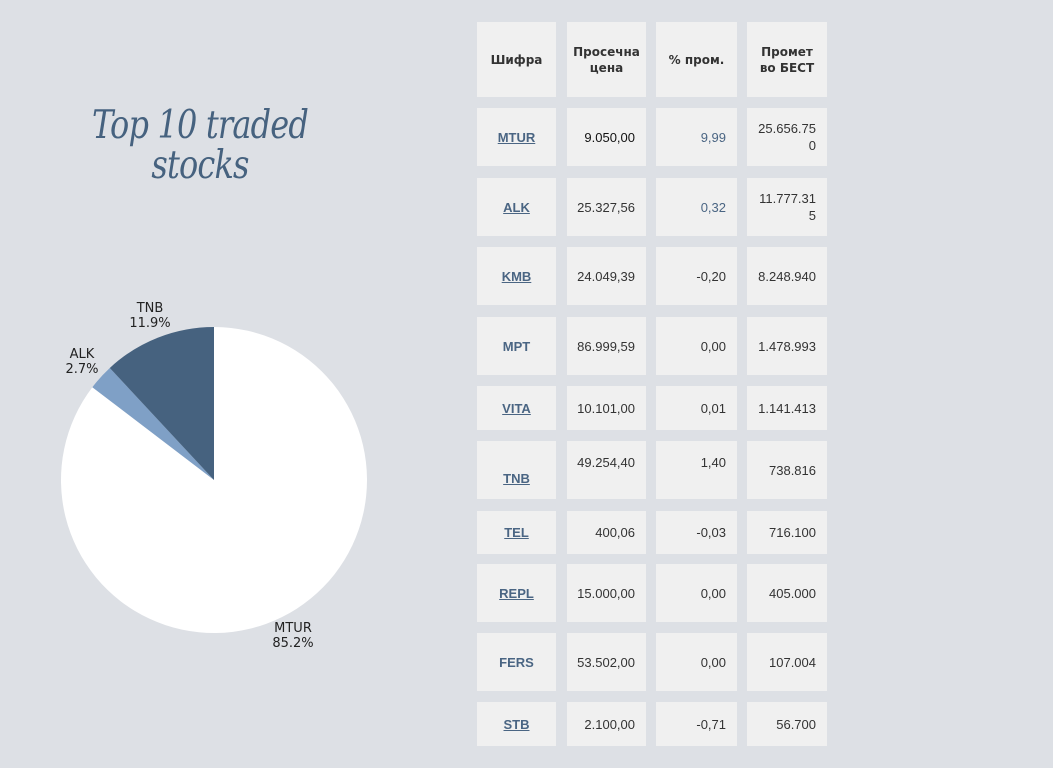  I want to click on table-cell-price: 86.999,59, so click(606, 346).